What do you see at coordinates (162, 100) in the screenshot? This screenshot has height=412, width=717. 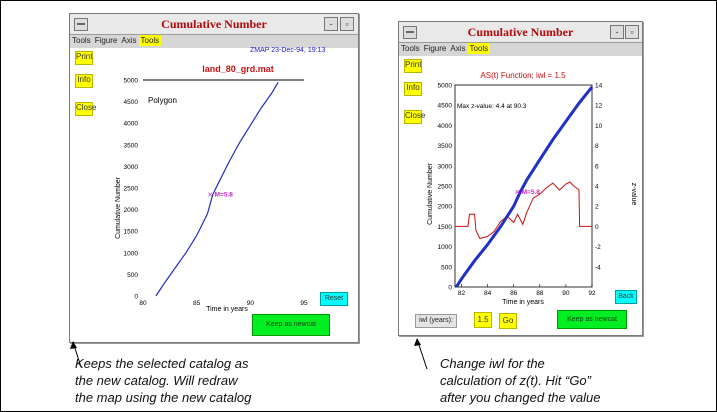 I see `polygon-label: Polygon` at bounding box center [162, 100].